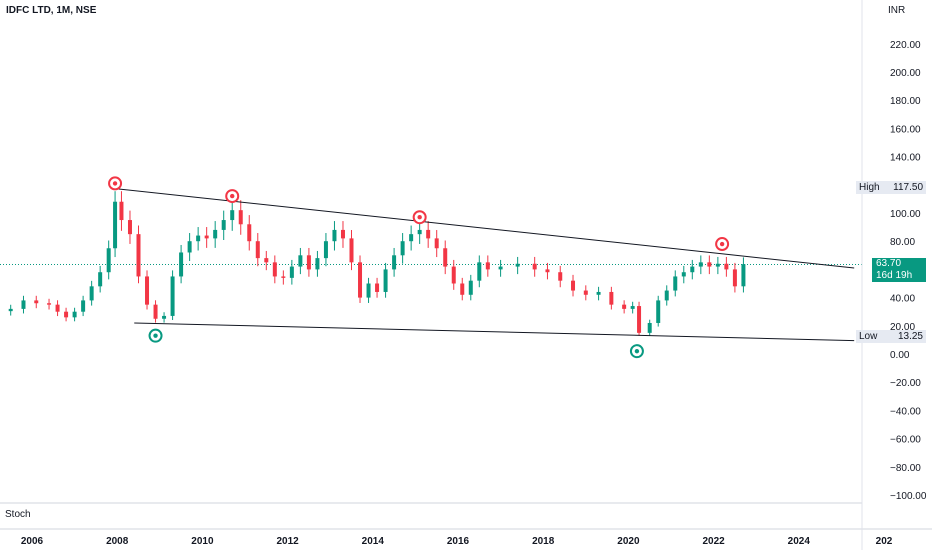  What do you see at coordinates (908, 496) in the screenshot?
I see `price-tick-label: −100.00` at bounding box center [908, 496].